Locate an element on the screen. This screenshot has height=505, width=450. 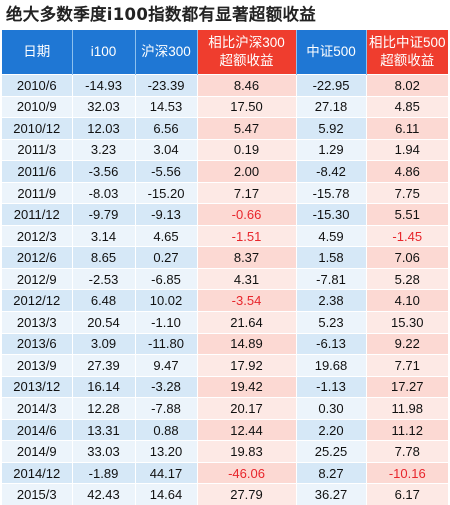
header-excess-vs-zz500-line-2: 超额收益 is located at coordinates (407, 60).